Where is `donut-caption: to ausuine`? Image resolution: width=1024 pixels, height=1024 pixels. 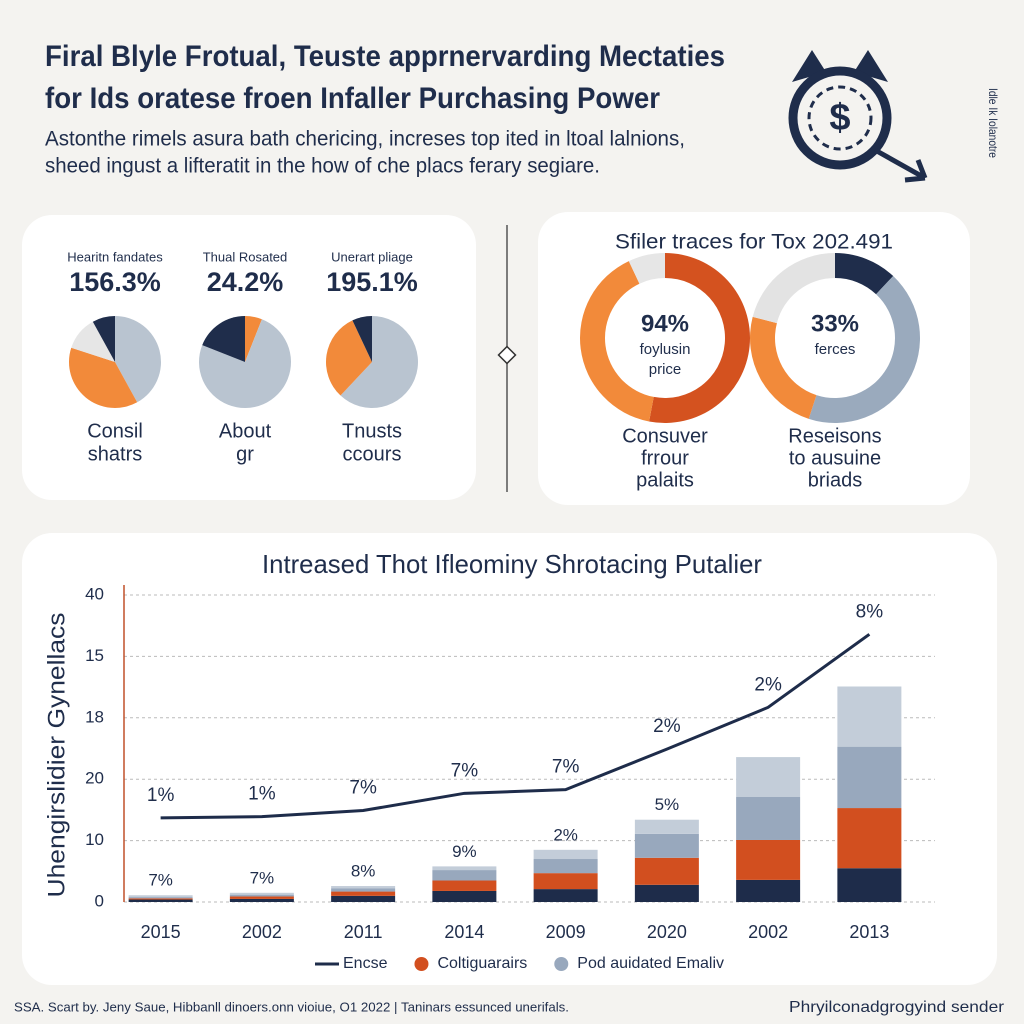 donut-caption: to ausuine is located at coordinates (835, 458).